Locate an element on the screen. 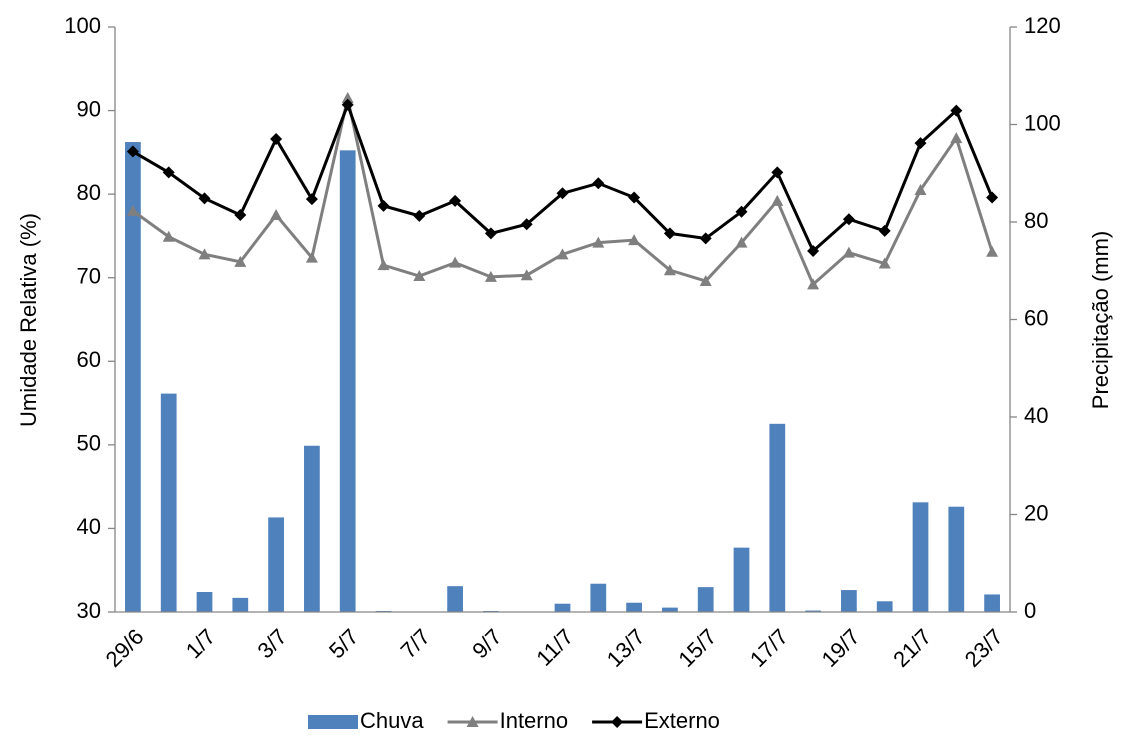  legend: Chuva Interno Externo is located at coordinates (514, 720).